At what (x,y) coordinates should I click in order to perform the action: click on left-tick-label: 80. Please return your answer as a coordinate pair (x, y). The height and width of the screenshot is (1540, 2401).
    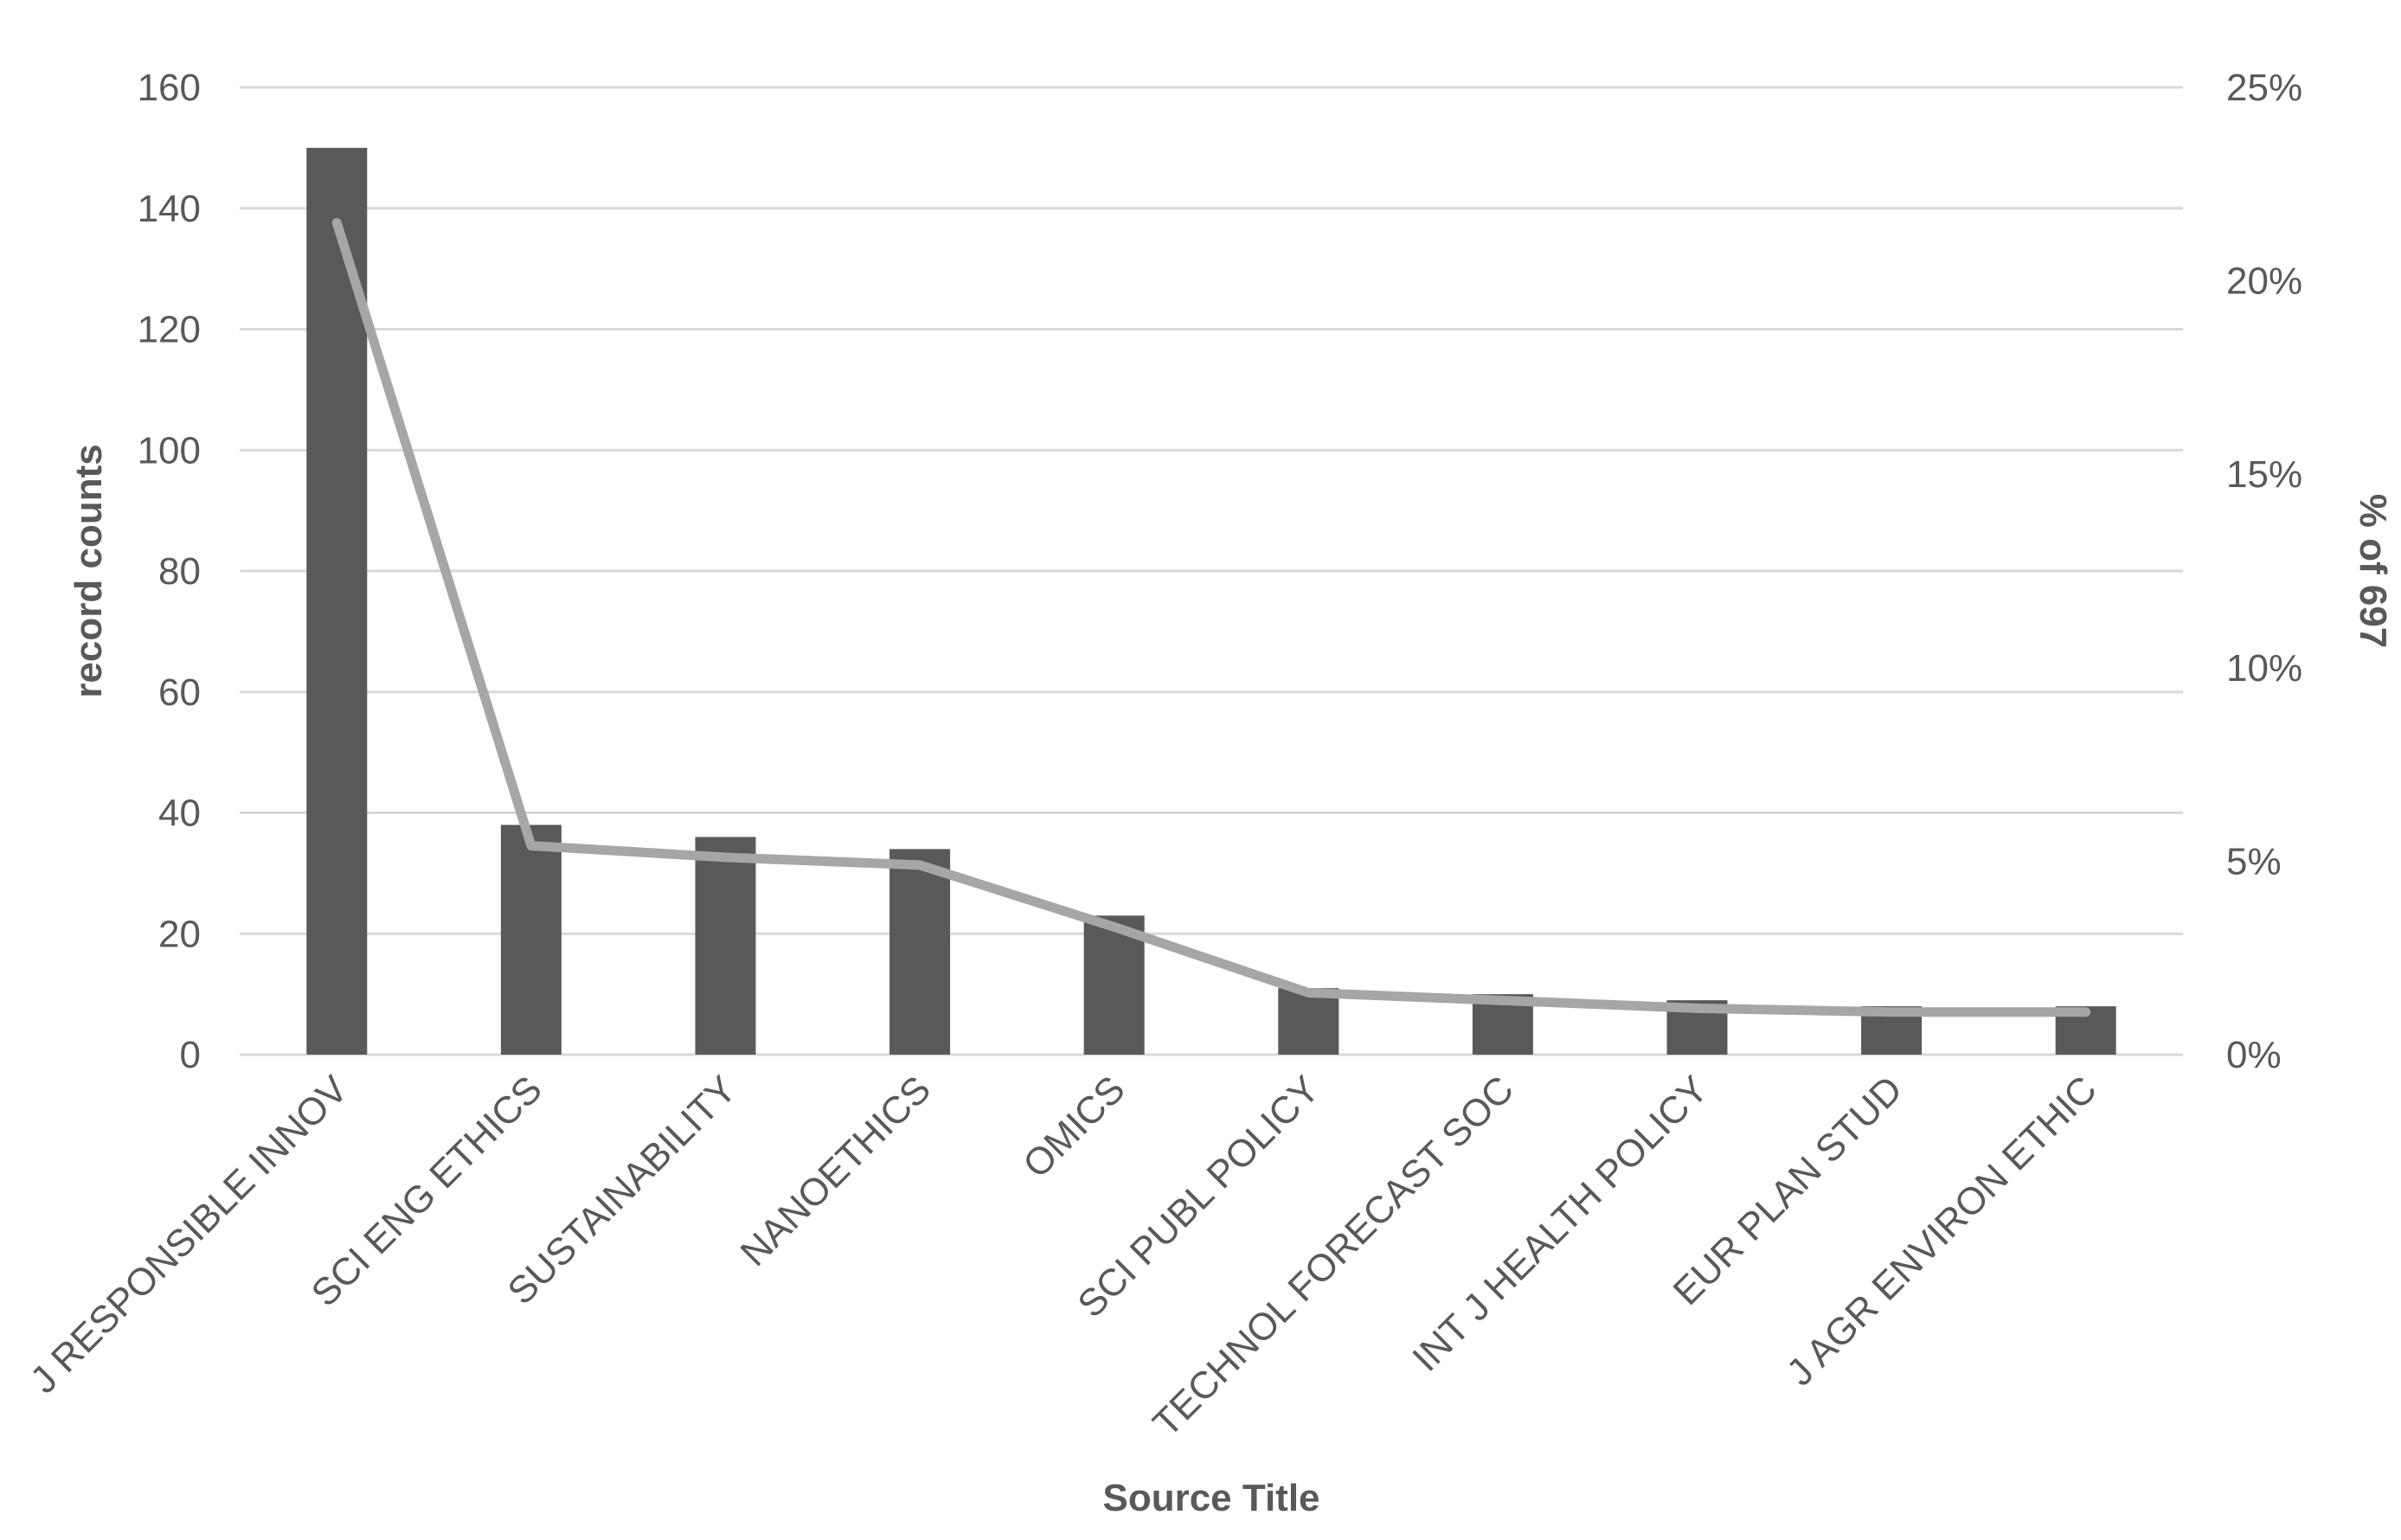
    Looking at the image, I should click on (179, 571).